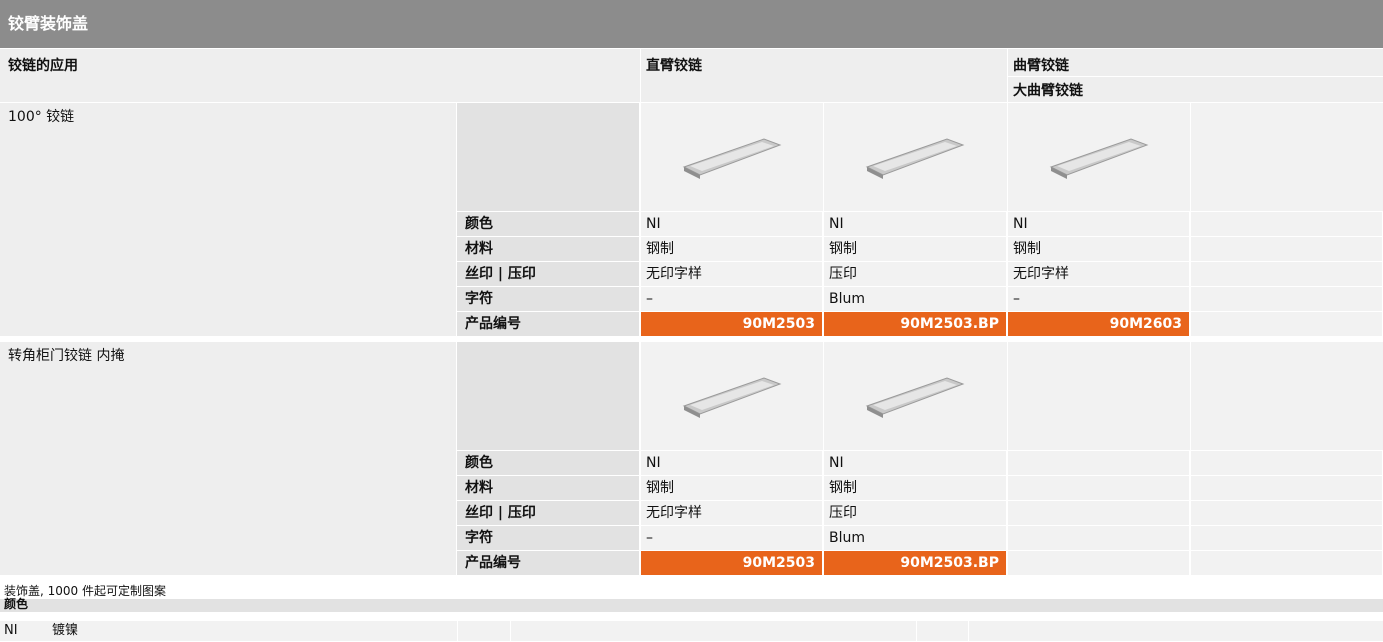  What do you see at coordinates (691, 75) in the screenshot?
I see `head-row` at bounding box center [691, 75].